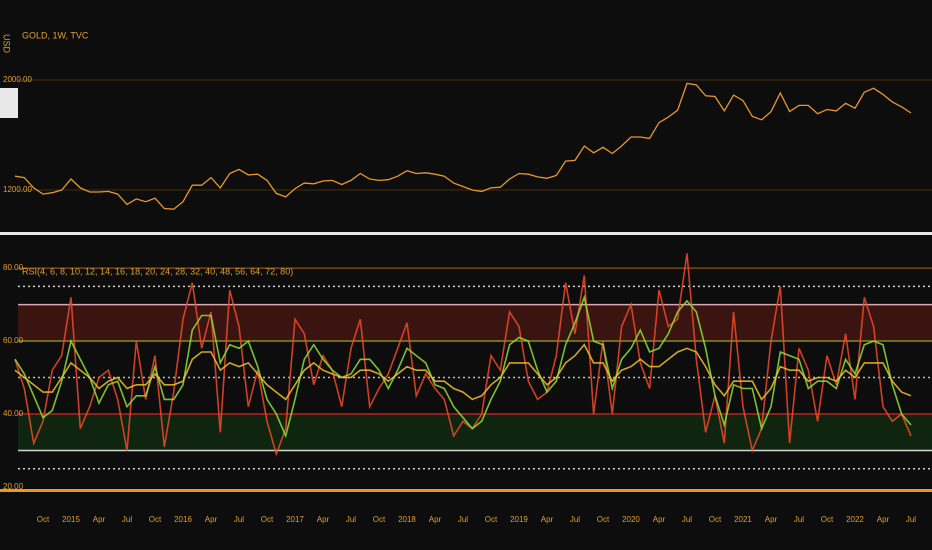 The height and width of the screenshot is (550, 932). What do you see at coordinates (466, 233) in the screenshot?
I see `pane-separator` at bounding box center [466, 233].